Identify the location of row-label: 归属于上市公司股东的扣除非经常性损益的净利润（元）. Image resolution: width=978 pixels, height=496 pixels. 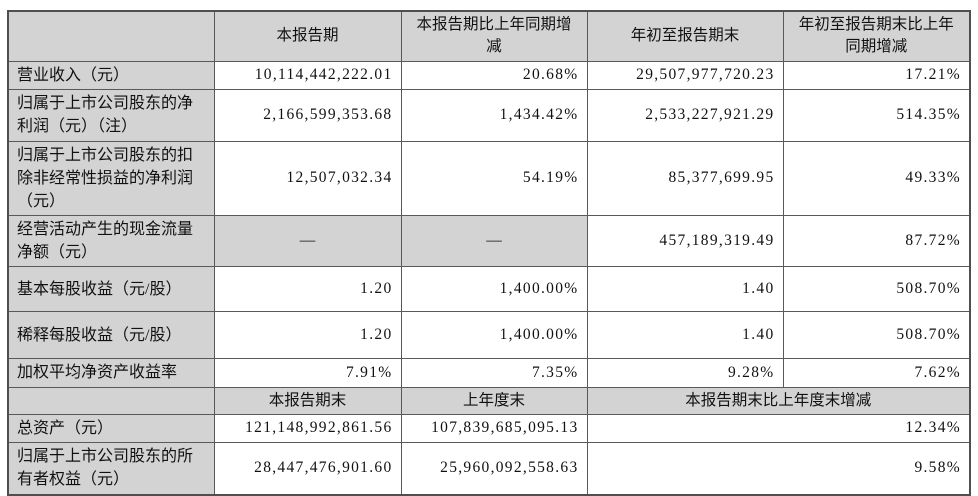
(111, 178).